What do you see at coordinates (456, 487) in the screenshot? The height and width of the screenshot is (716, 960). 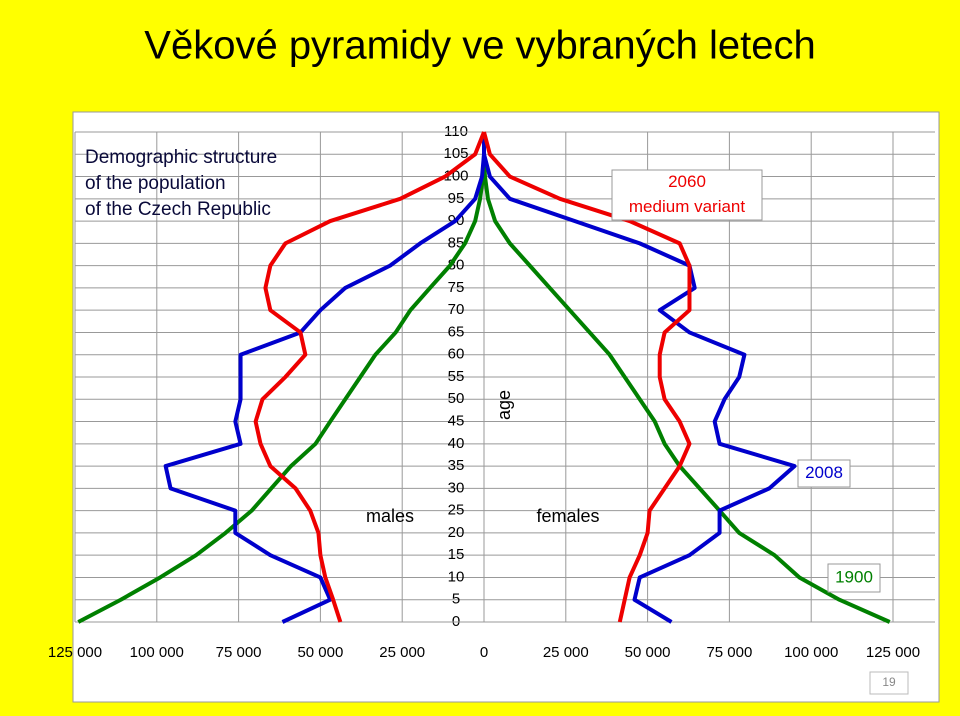 I see `y-tick-label: 30` at bounding box center [456, 487].